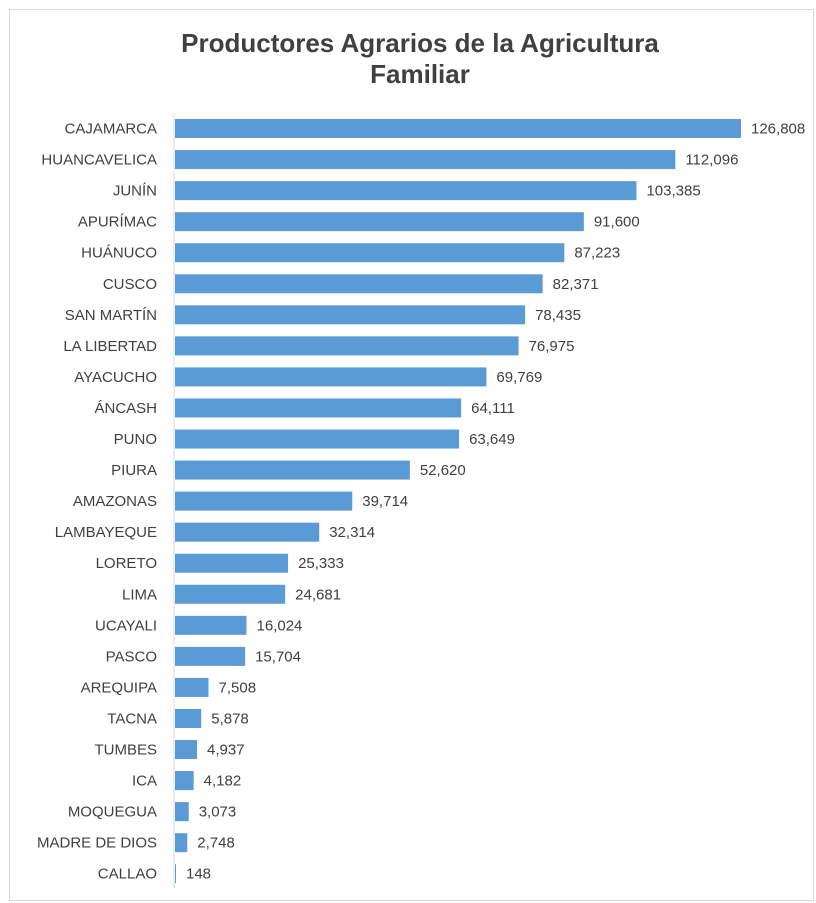 Image resolution: width=816 pixels, height=903 pixels. Describe the element at coordinates (117, 222) in the screenshot. I see `category-label: APURÍMAC` at that location.